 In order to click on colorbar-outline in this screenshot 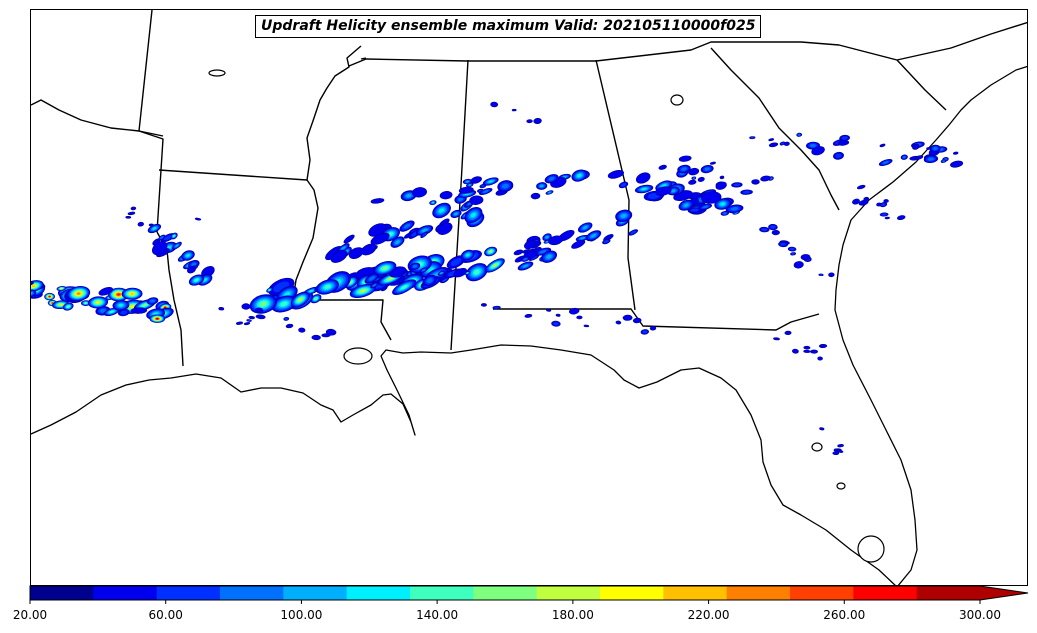, I will do `click(529, 593)`.